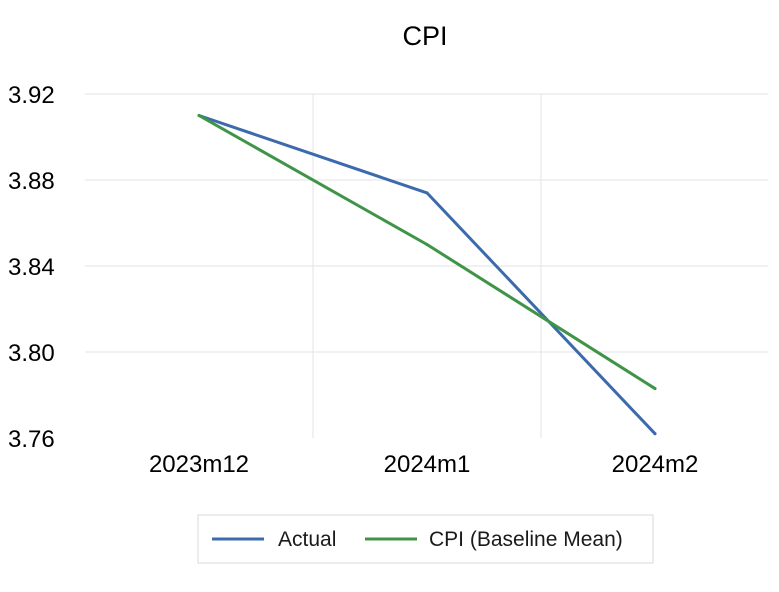 This screenshot has width=779, height=592. I want to click on x-tick-label: 2024m2, so click(655, 464).